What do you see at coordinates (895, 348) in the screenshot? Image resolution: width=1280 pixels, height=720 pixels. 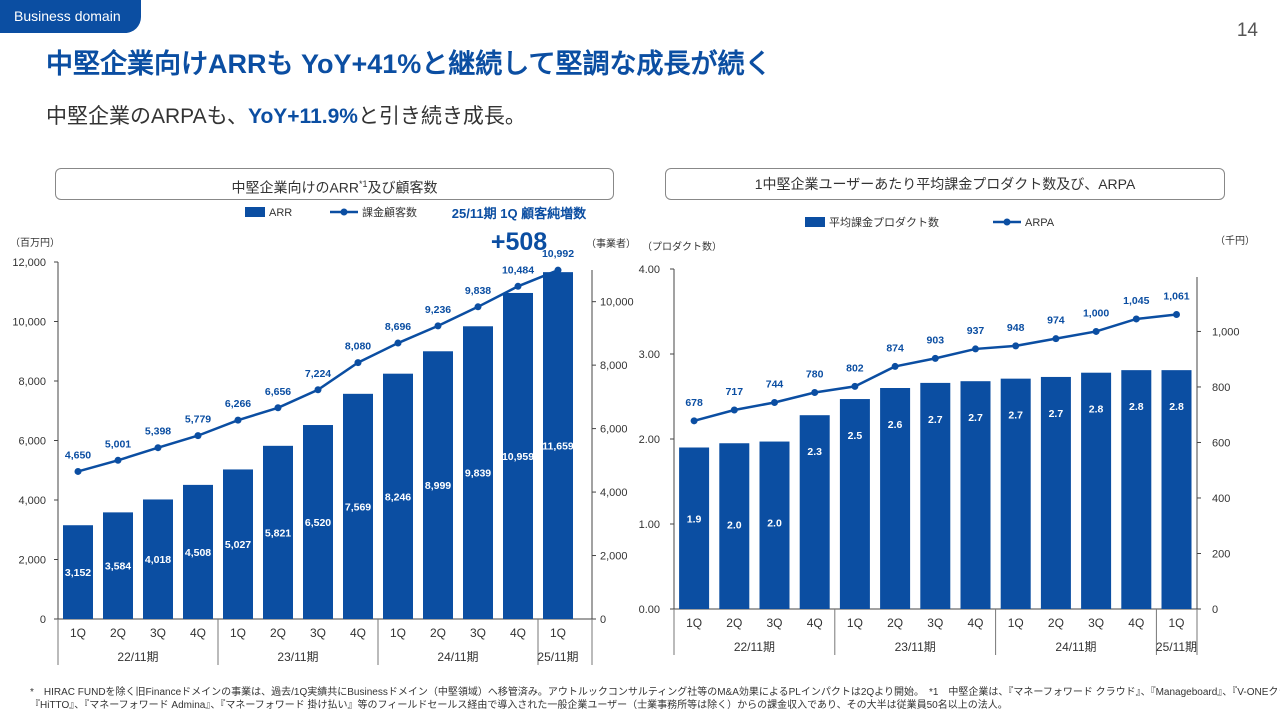 I see `c2-line-value-label: 874` at bounding box center [895, 348].